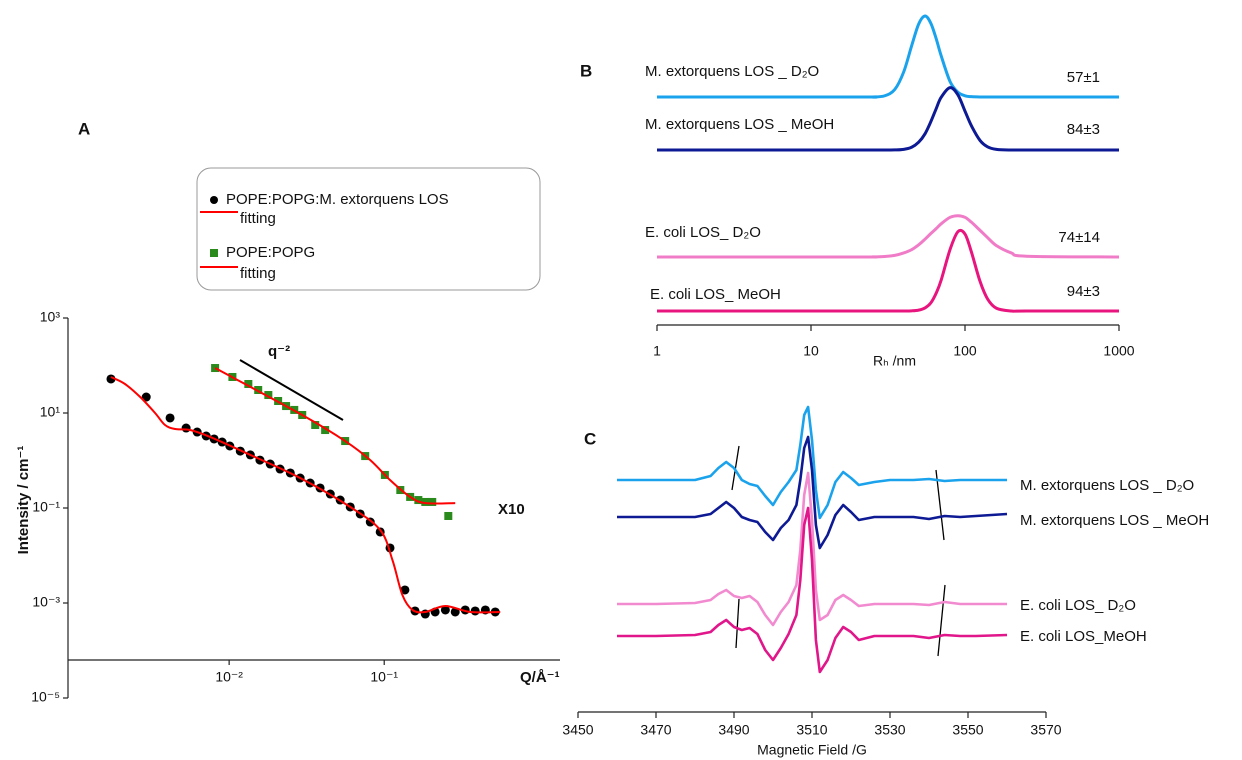  What do you see at coordinates (1079, 237) in the screenshot?
I see `series-annotation: 74±14` at bounding box center [1079, 237].